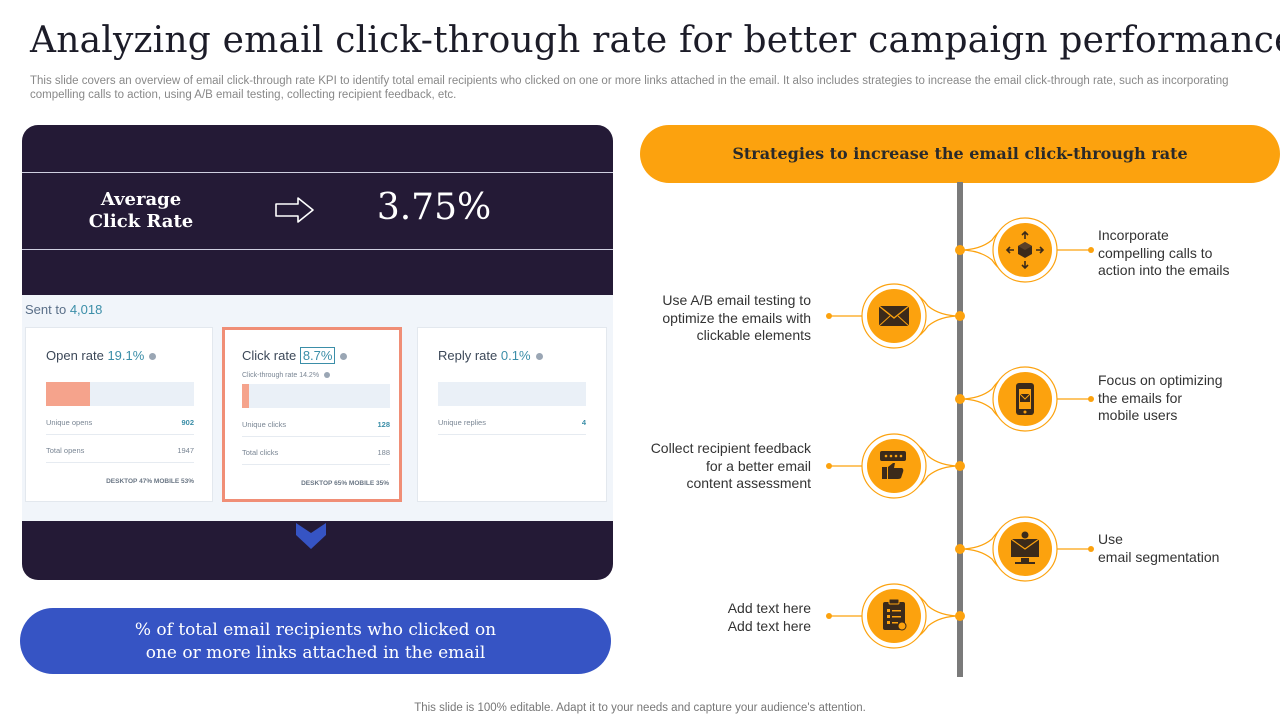  Describe the element at coordinates (311, 536) in the screenshot. I see `down-arrow-icon` at that location.